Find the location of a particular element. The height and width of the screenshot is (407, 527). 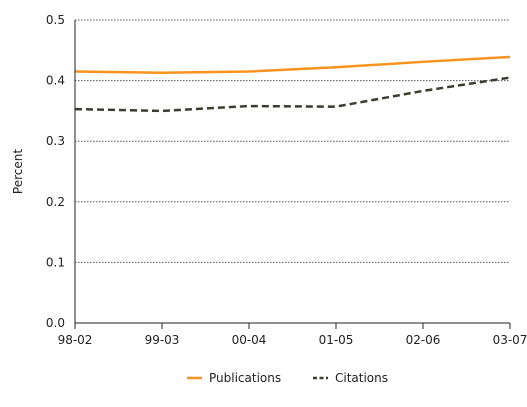

x-axis: 98-02 99-03 00-04 01-05 02-06 03-07 is located at coordinates (292, 334).